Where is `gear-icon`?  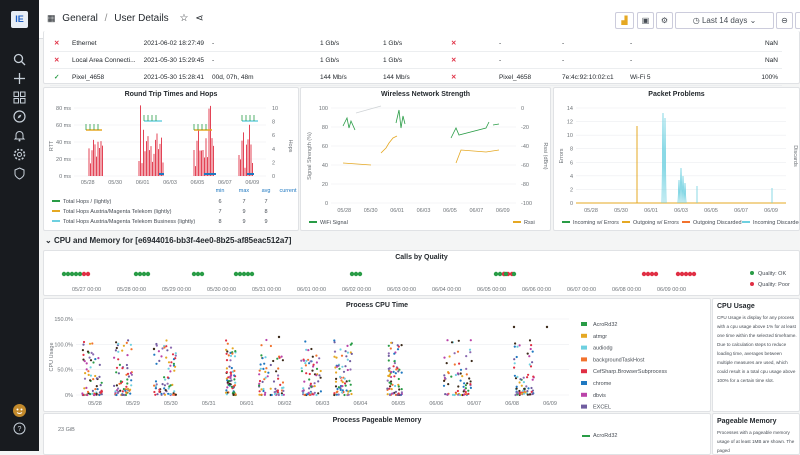 gear-icon is located at coordinates (19, 154).